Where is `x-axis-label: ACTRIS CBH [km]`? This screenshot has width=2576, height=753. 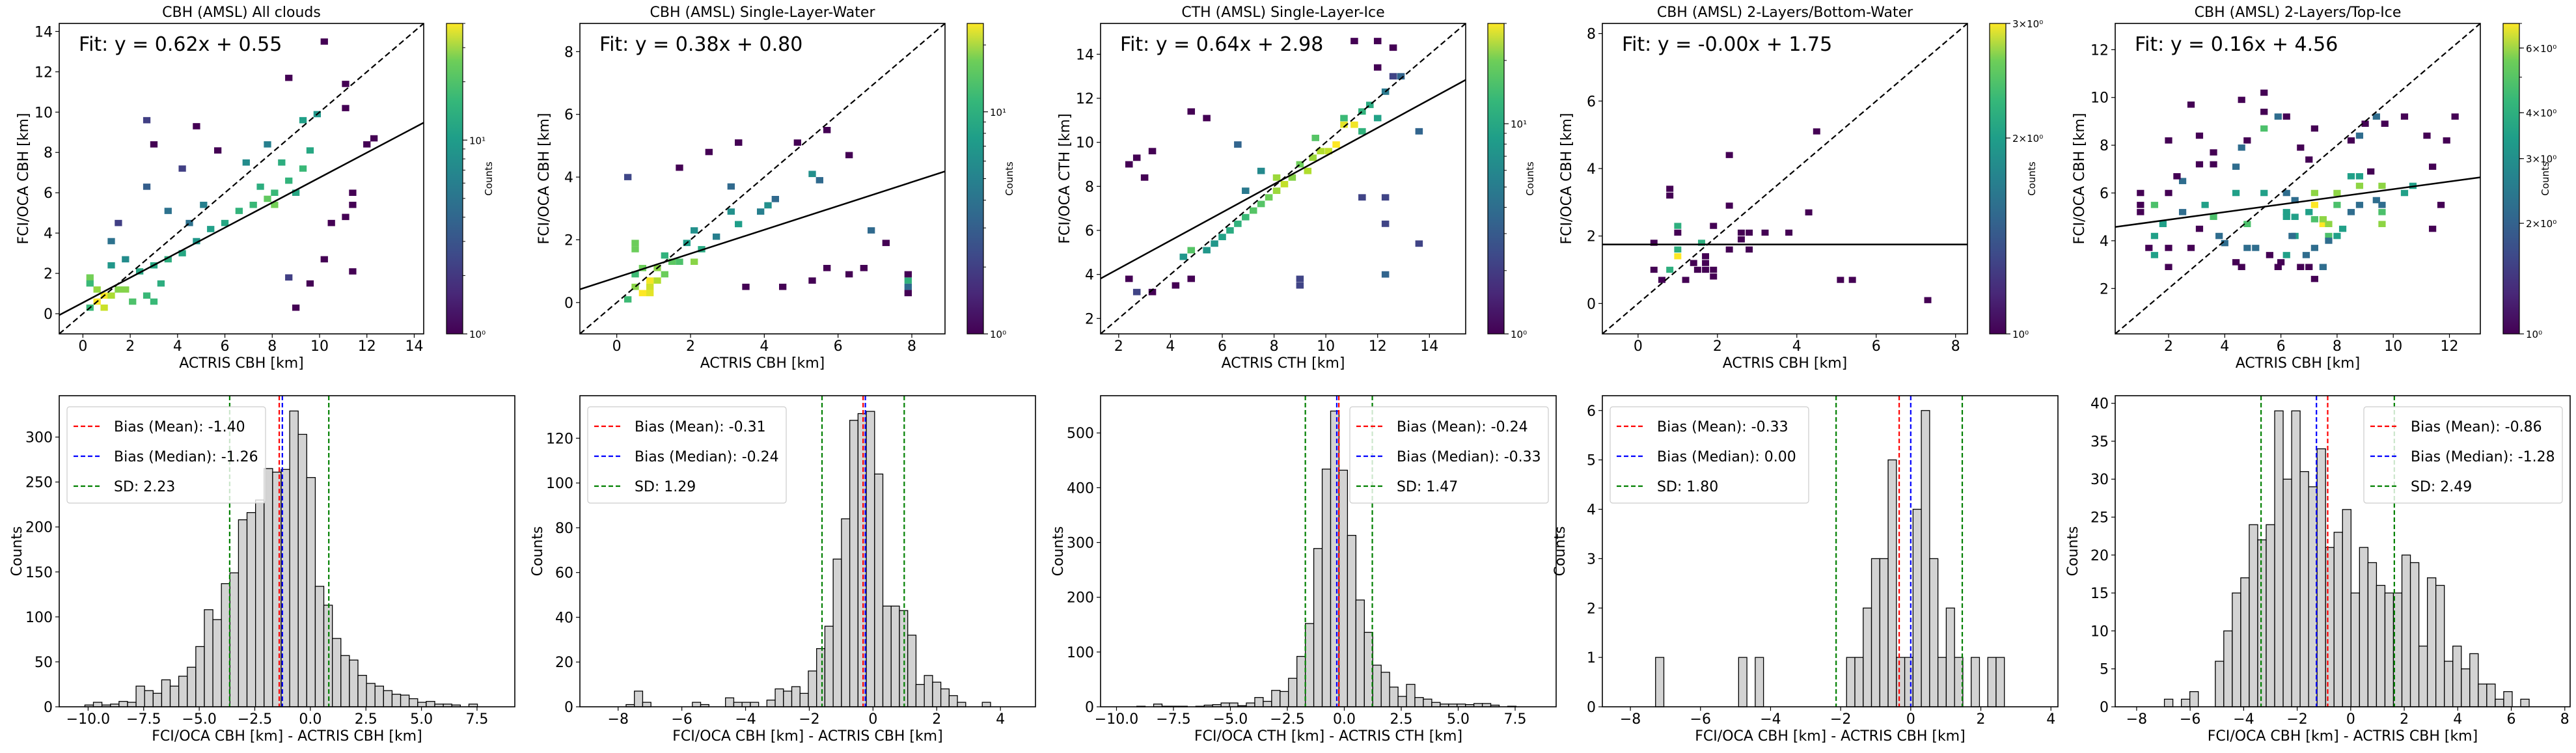
x-axis-label: ACTRIS CBH [km] is located at coordinates (241, 363).